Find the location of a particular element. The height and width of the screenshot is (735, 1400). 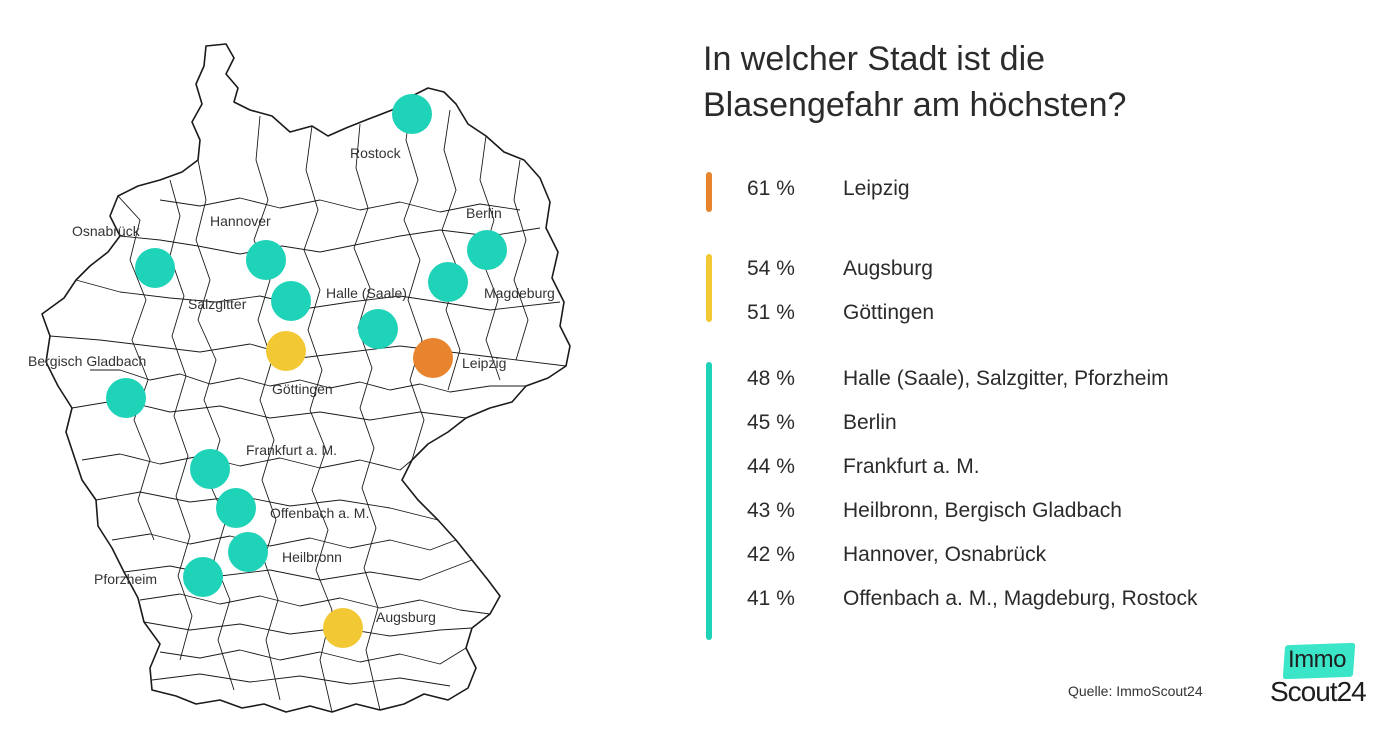

city-label: Hannover is located at coordinates (240, 221).